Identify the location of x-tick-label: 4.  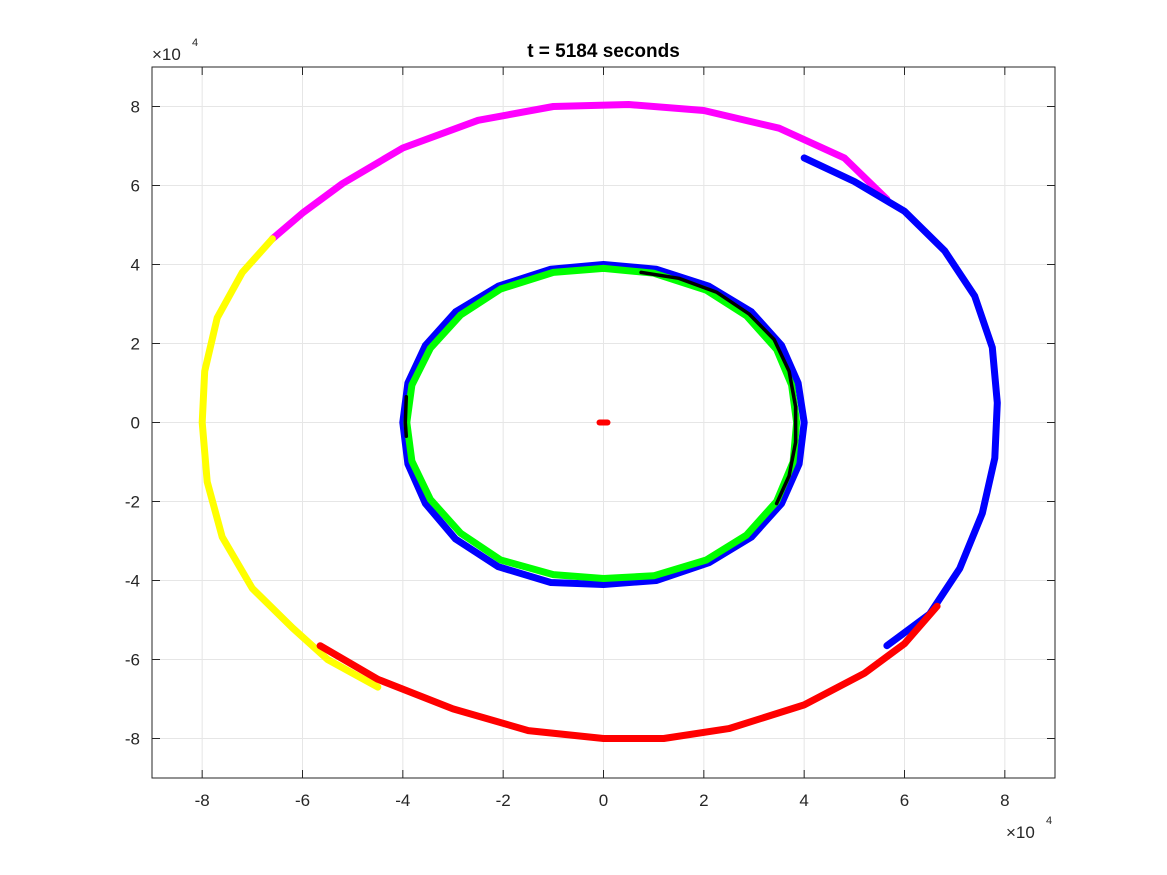
(803, 800).